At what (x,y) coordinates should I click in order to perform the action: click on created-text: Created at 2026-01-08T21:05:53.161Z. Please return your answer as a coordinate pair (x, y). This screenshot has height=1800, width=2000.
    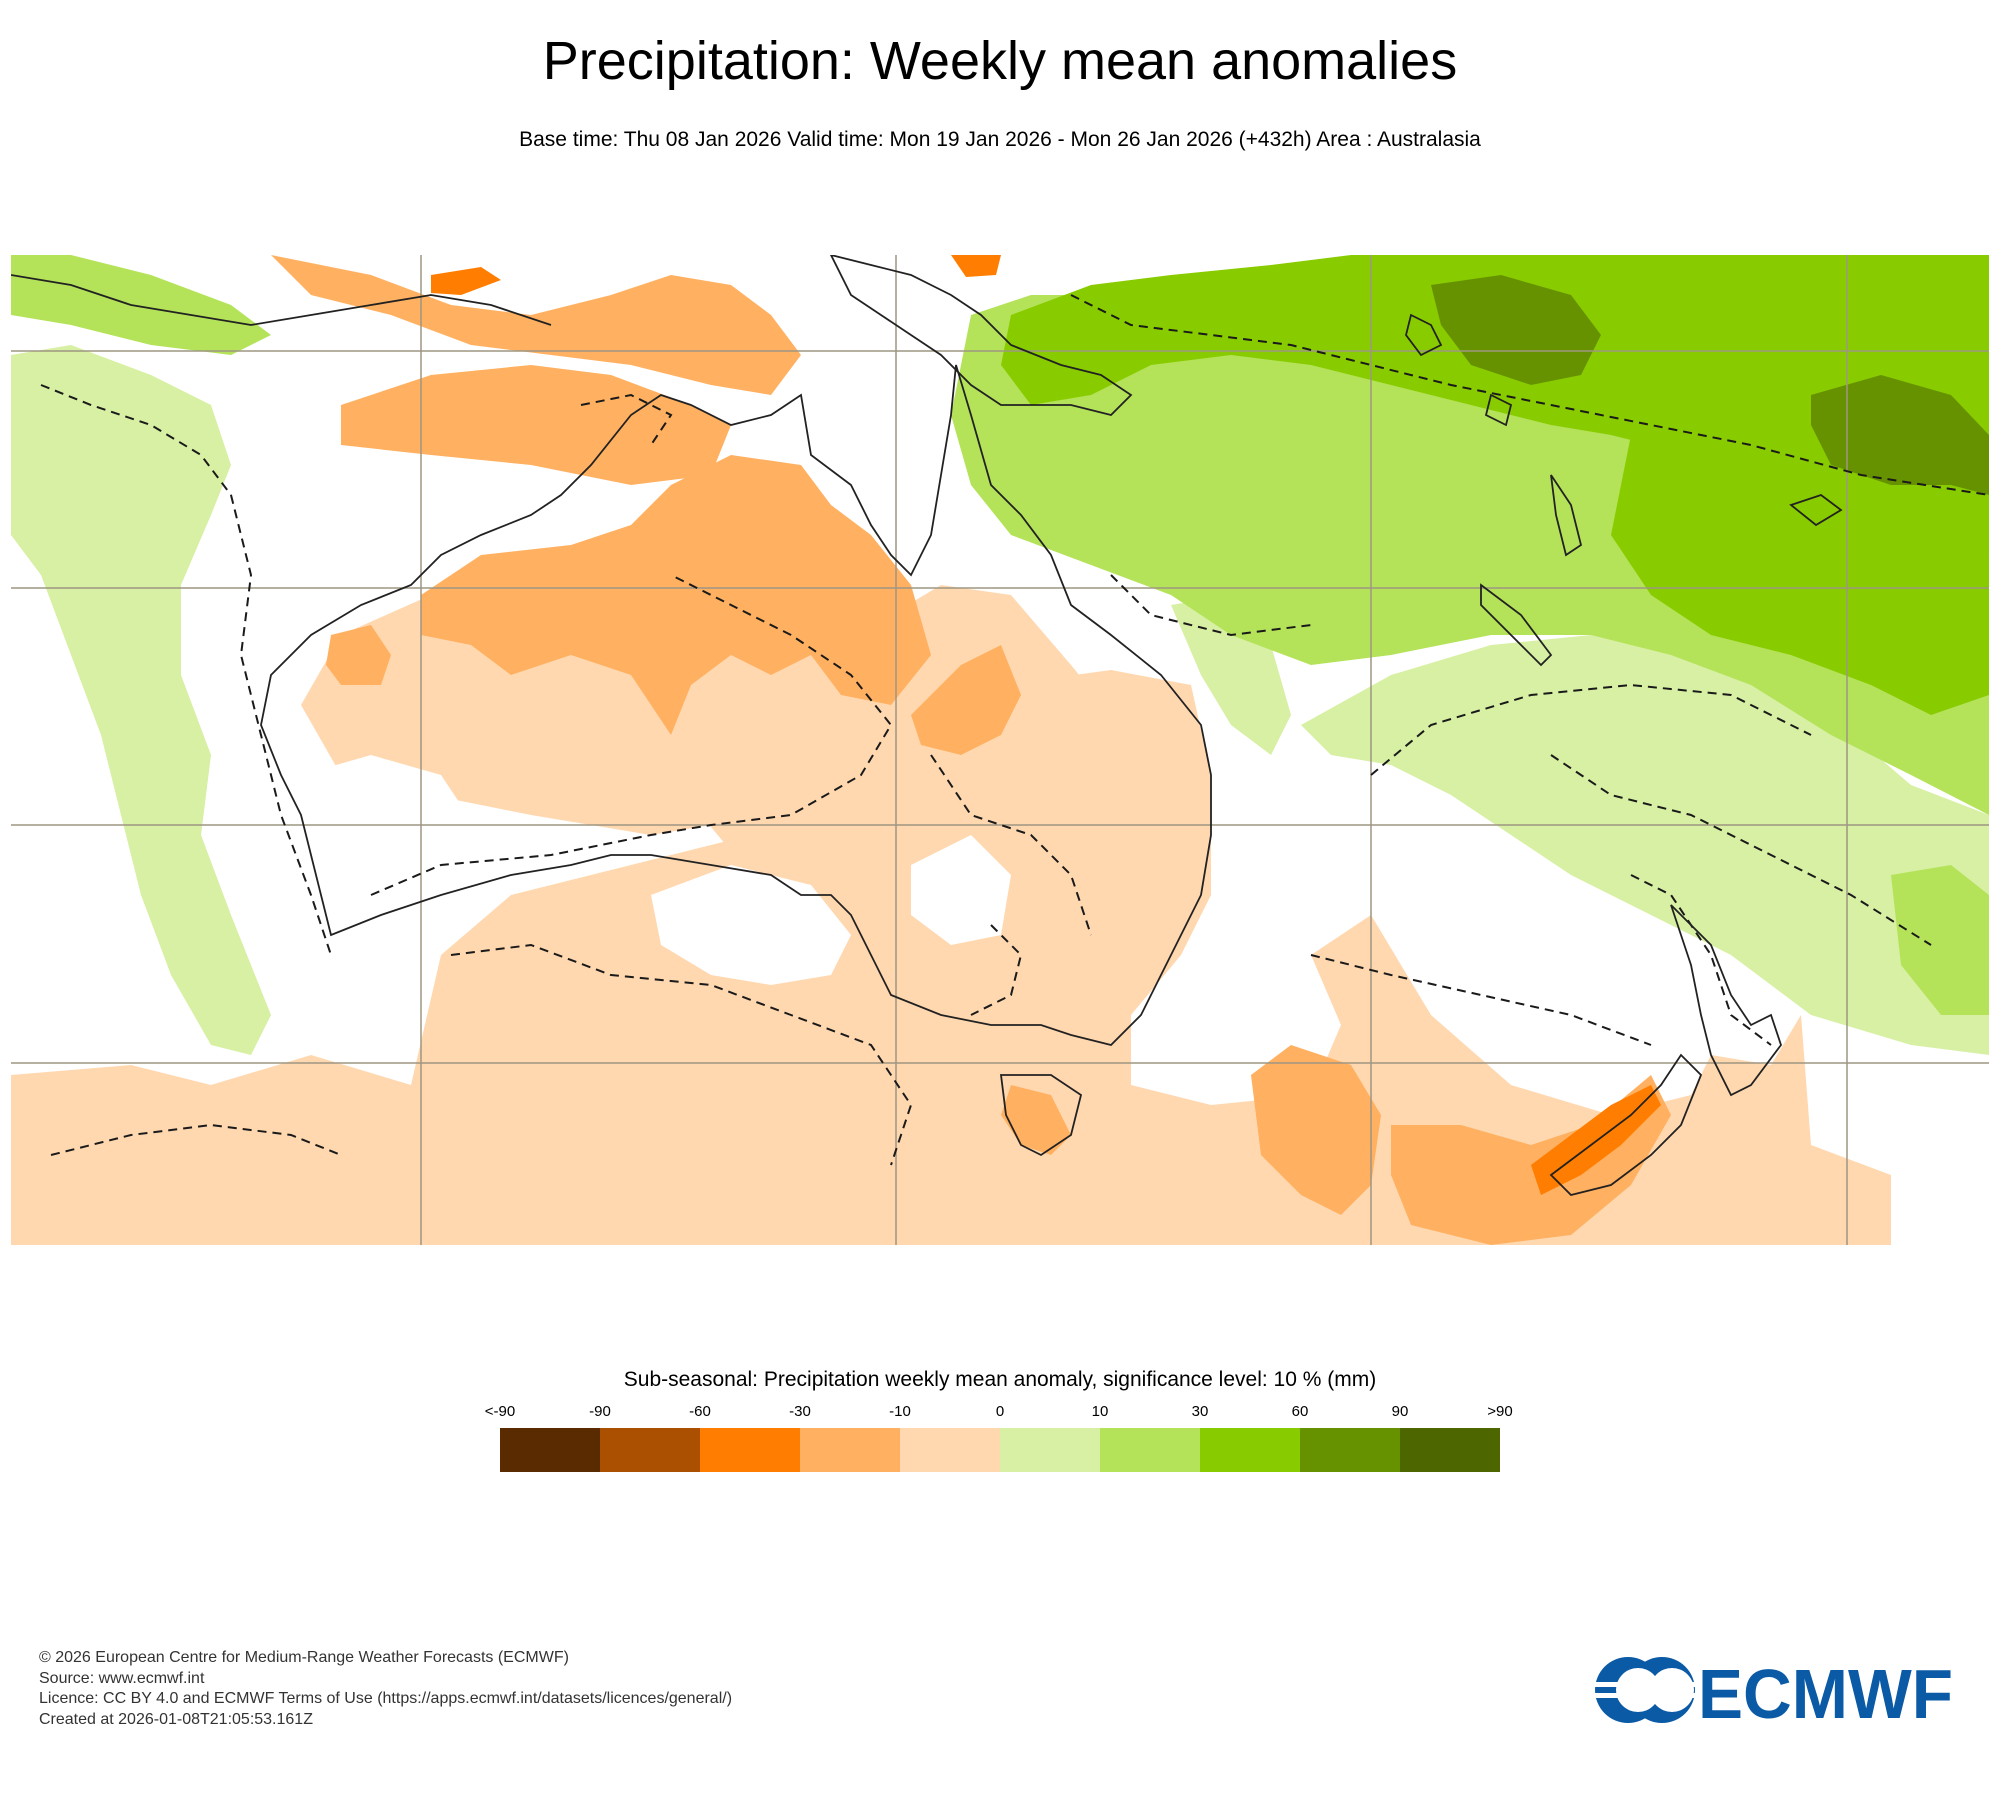
    Looking at the image, I should click on (176, 1719).